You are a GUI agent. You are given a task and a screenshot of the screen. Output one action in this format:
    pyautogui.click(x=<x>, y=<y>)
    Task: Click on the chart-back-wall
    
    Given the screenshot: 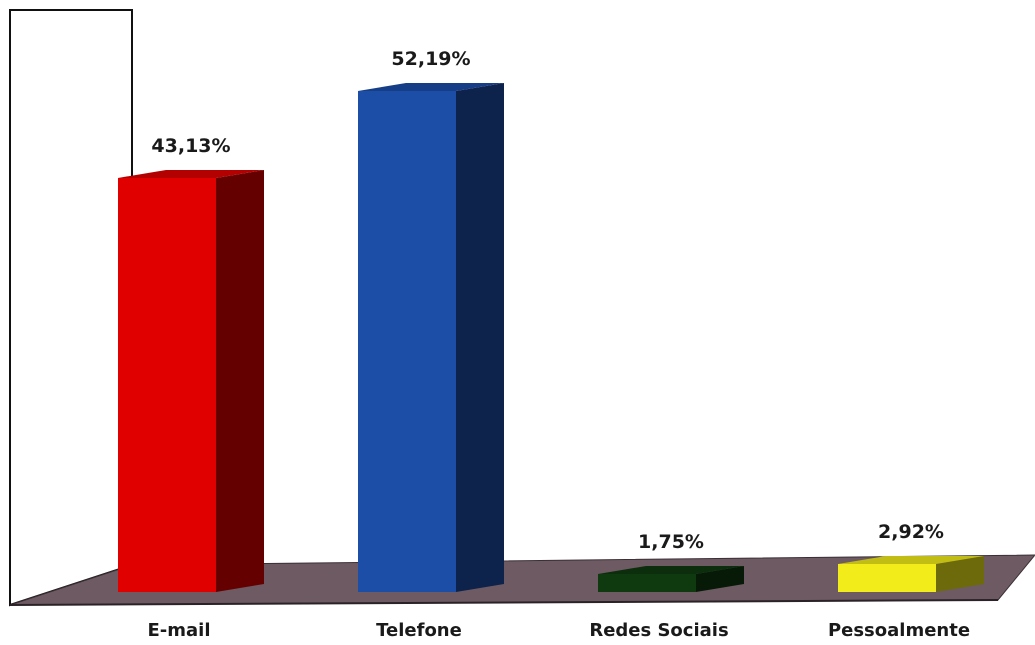 What is the action you would take?
    pyautogui.click(x=71, y=308)
    